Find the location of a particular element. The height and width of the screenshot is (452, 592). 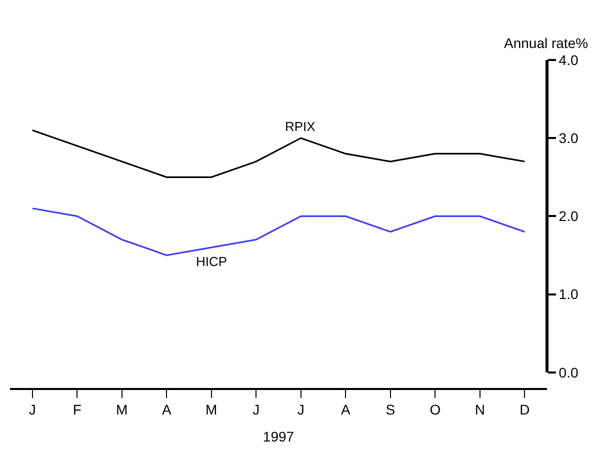

x-tick-label: S is located at coordinates (391, 410).